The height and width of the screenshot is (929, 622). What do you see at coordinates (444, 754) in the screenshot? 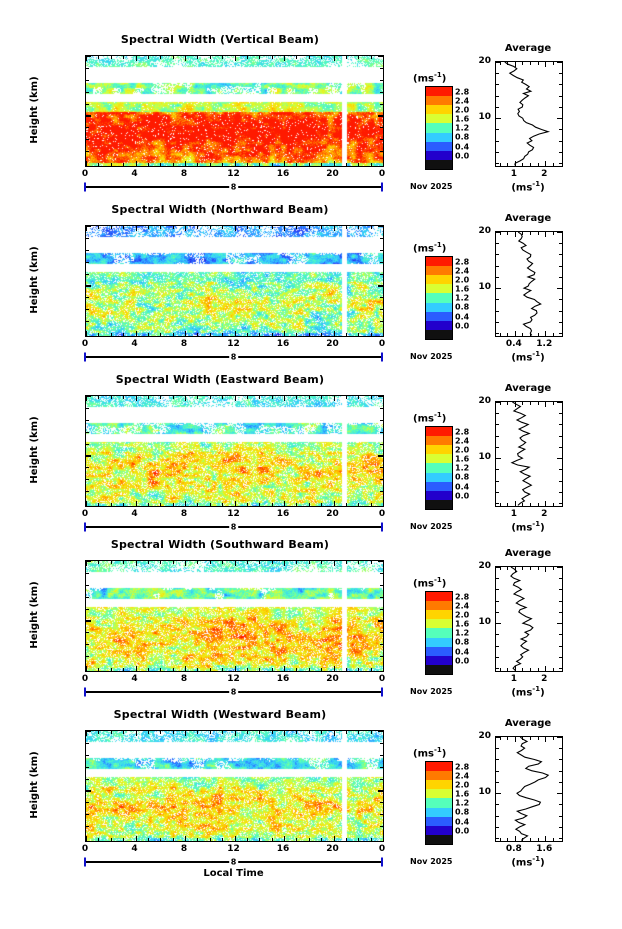
I see `unit-close: )` at bounding box center [444, 754].